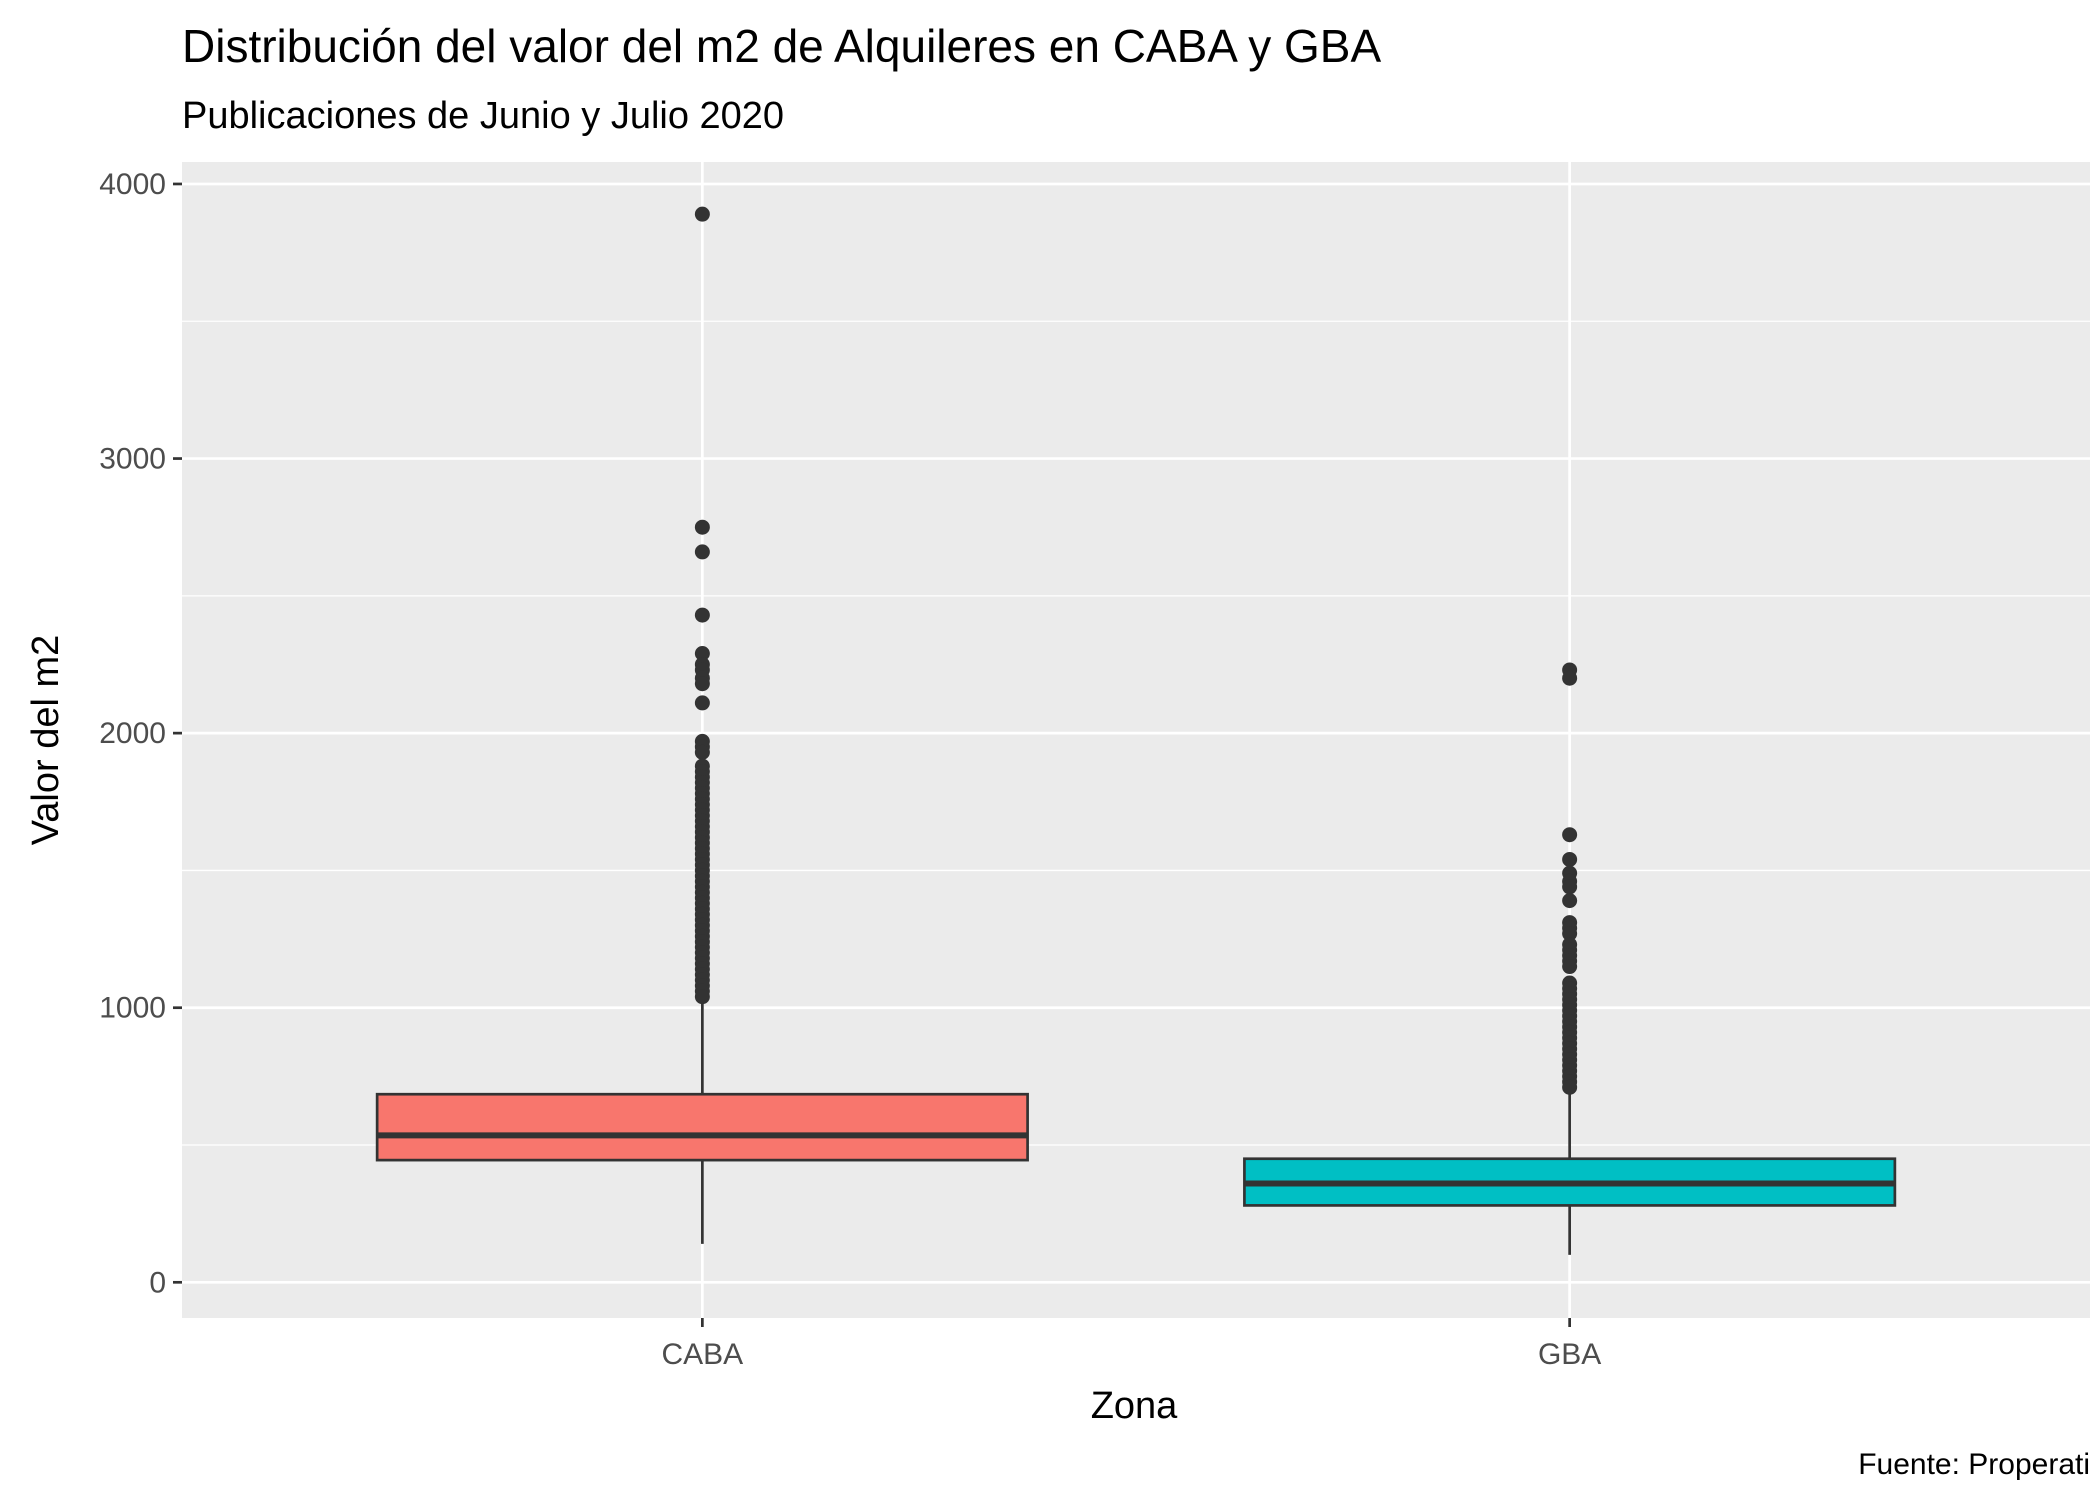 This screenshot has height=1500, width=2100. What do you see at coordinates (703, 1354) in the screenshot?
I see `x-tick-label: CABA` at bounding box center [703, 1354].